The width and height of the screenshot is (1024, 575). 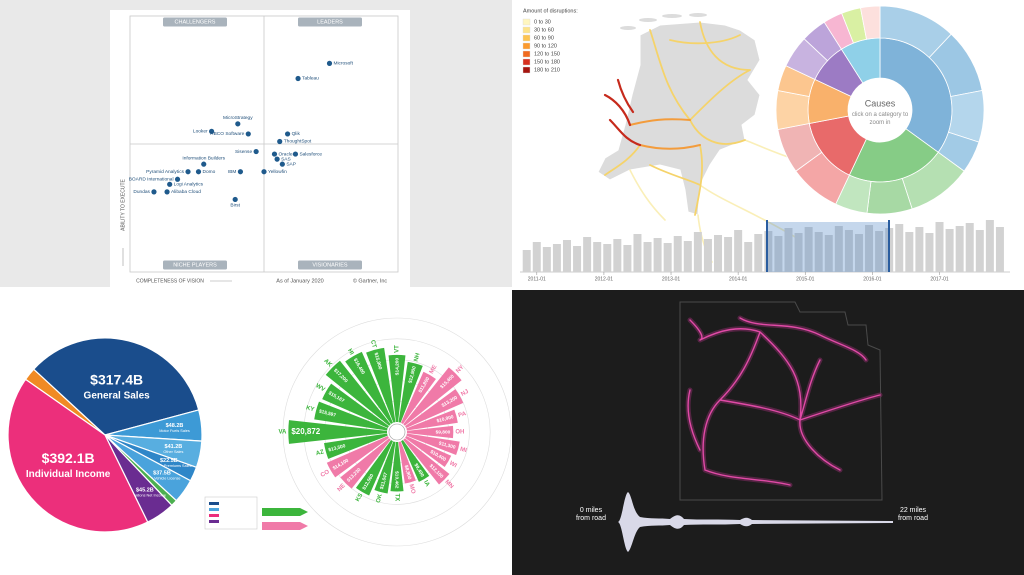 What do you see at coordinates (195, 22) in the screenshot?
I see `quadrant-label: CHALLENGERS` at bounding box center [195, 22].